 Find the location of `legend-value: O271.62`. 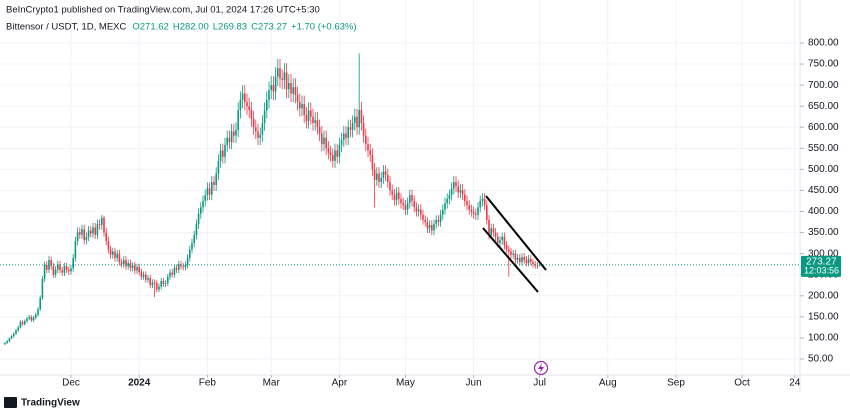

legend-value: O271.62 is located at coordinates (150, 27).